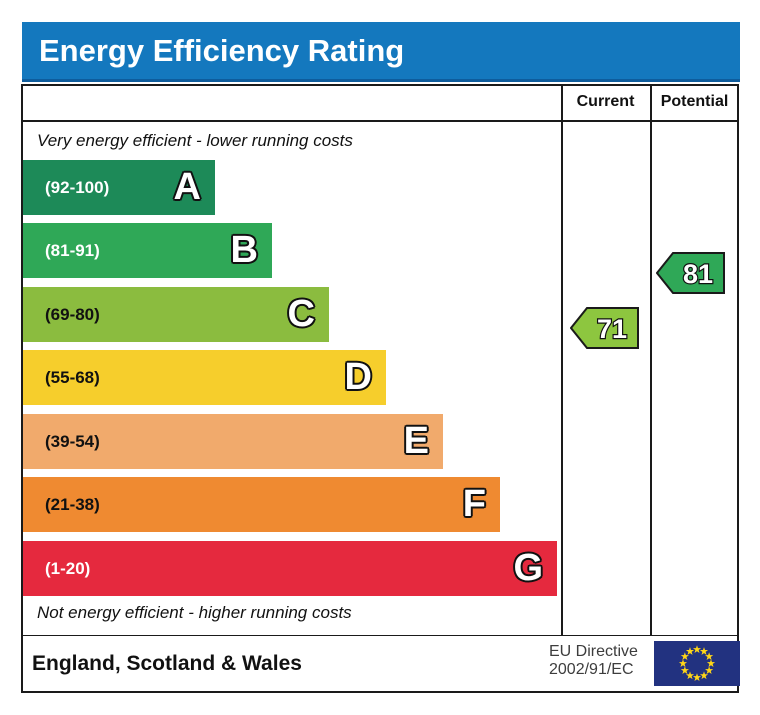 This screenshot has width=760, height=715. I want to click on band-g-range-label: (1-20), so click(68, 568).